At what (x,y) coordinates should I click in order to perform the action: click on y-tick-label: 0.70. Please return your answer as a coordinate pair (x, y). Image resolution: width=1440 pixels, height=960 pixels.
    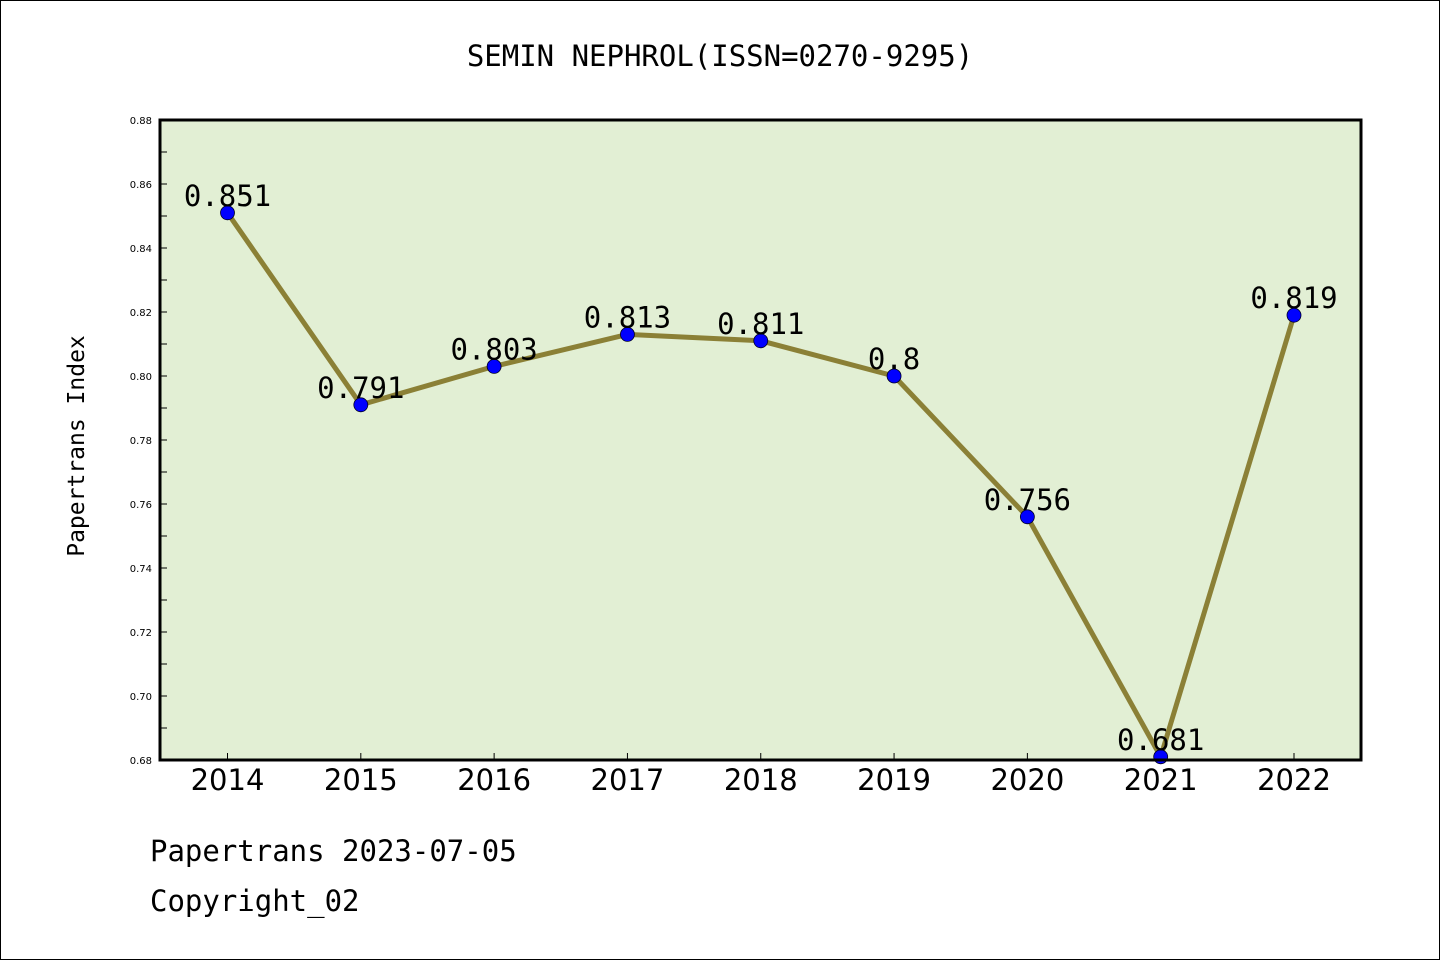
    Looking at the image, I should click on (141, 697).